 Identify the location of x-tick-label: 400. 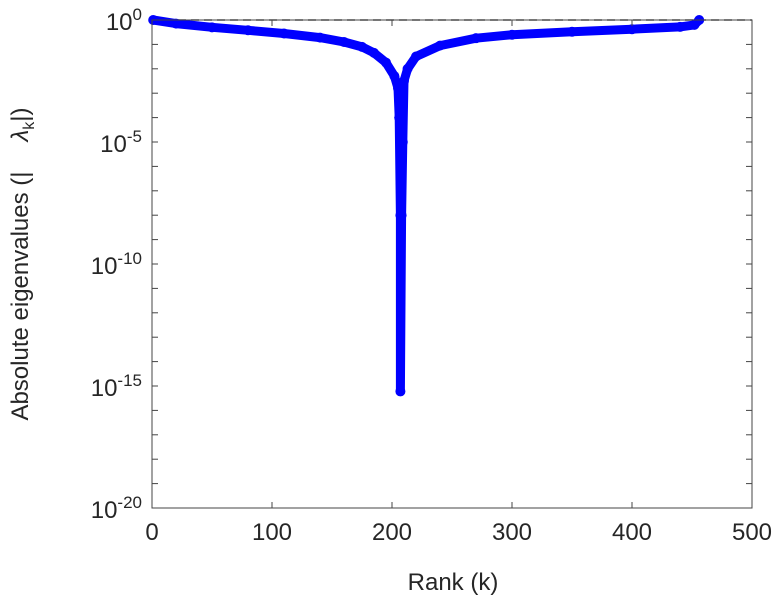
(632, 532).